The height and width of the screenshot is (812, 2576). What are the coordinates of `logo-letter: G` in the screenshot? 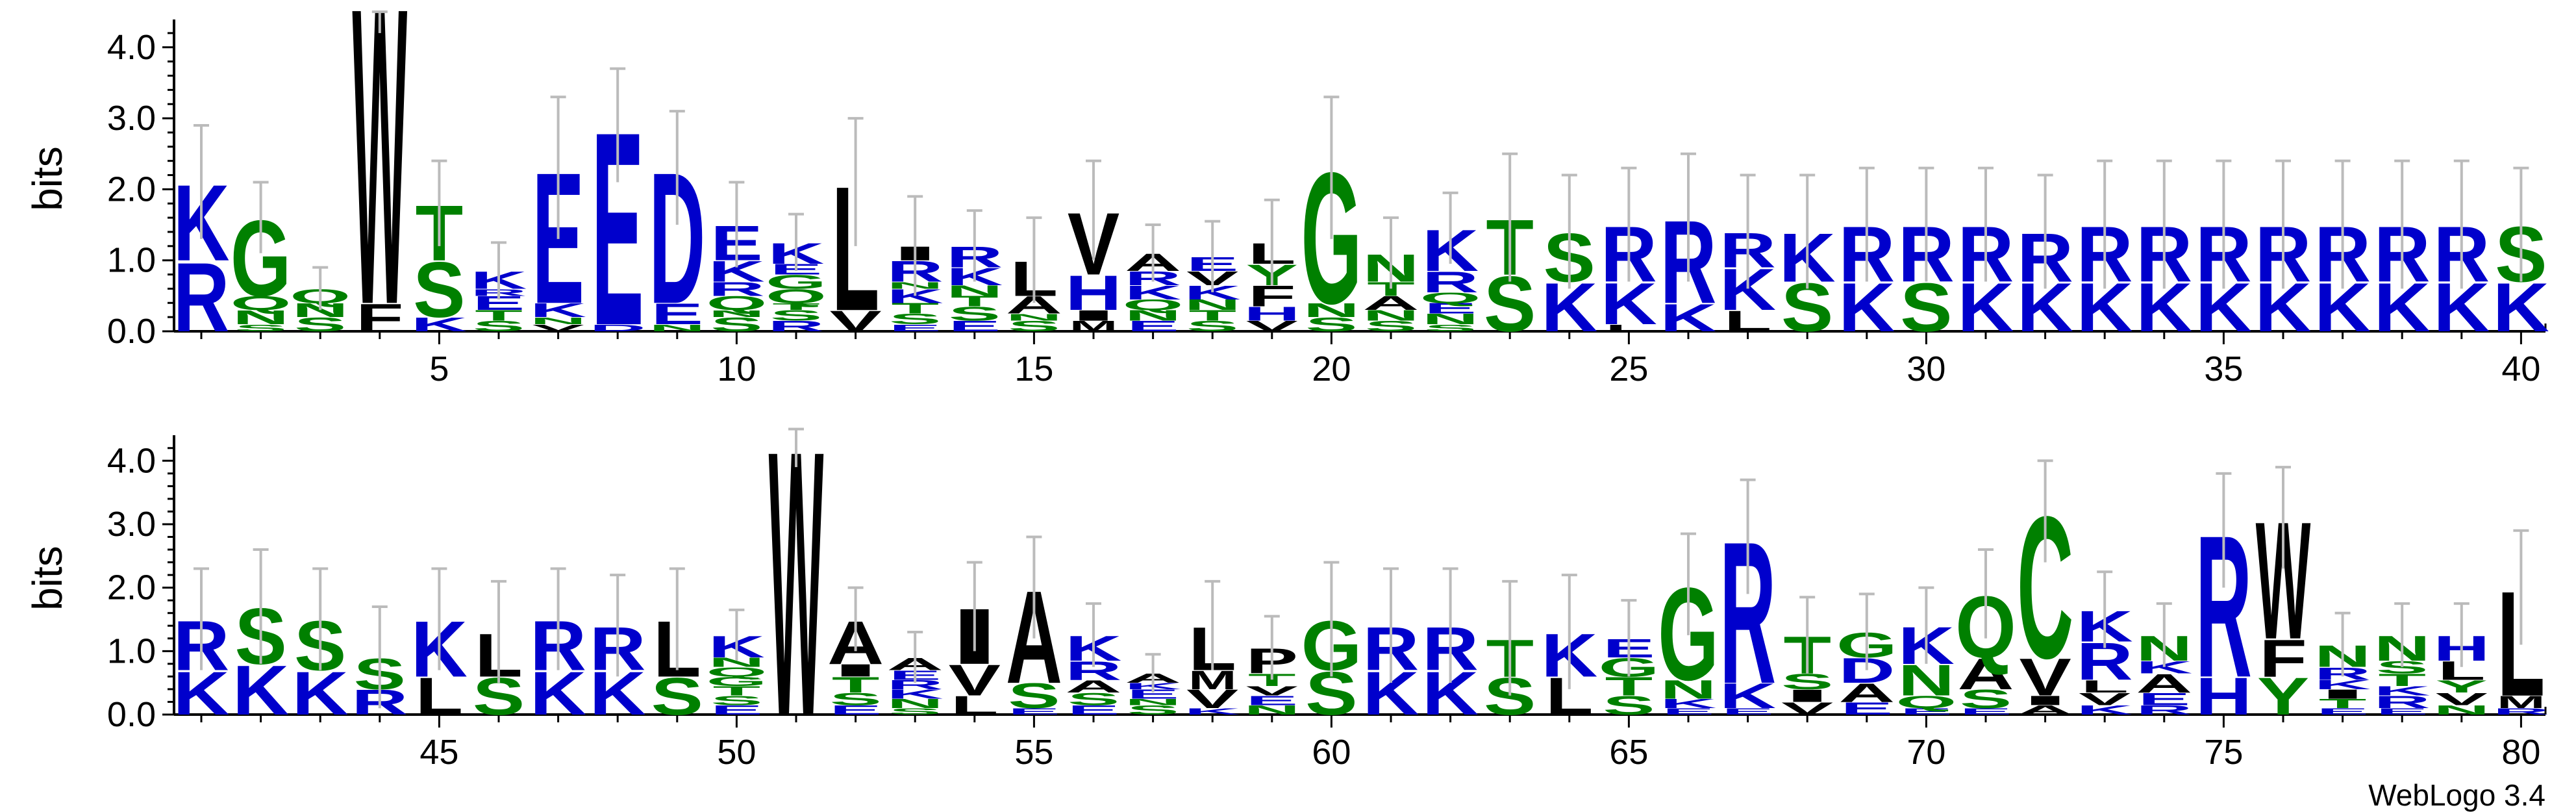 It's located at (796, 282).